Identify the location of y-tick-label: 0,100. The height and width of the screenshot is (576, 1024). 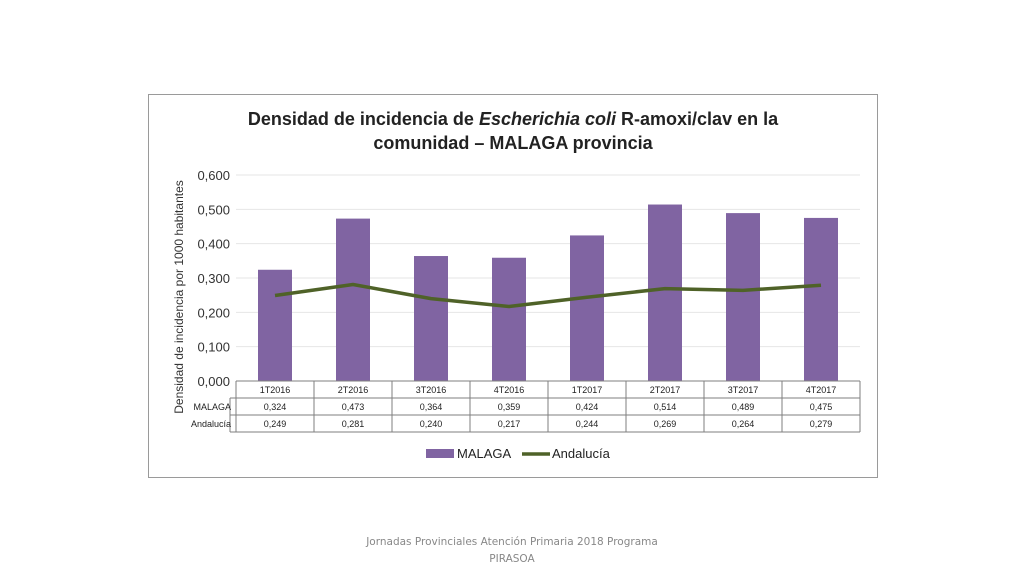
(213, 347).